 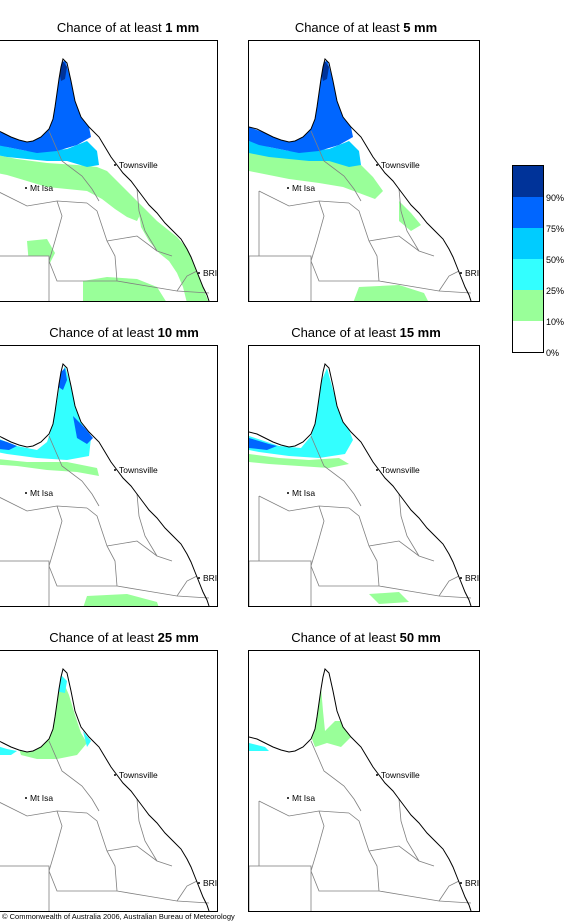 I want to click on map-panel-15mm: Townsville Mt Isa BRIS, so click(x=364, y=476).